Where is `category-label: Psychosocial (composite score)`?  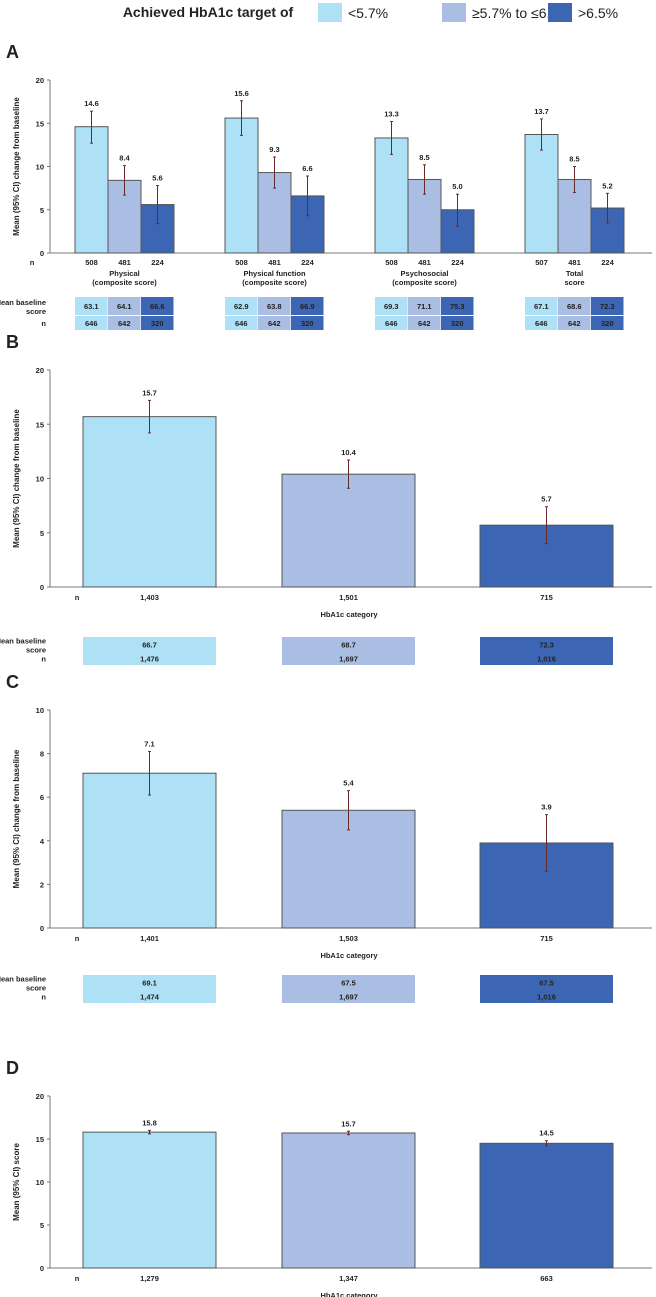
category-label: Psychosocial (composite score) is located at coordinates (424, 278).